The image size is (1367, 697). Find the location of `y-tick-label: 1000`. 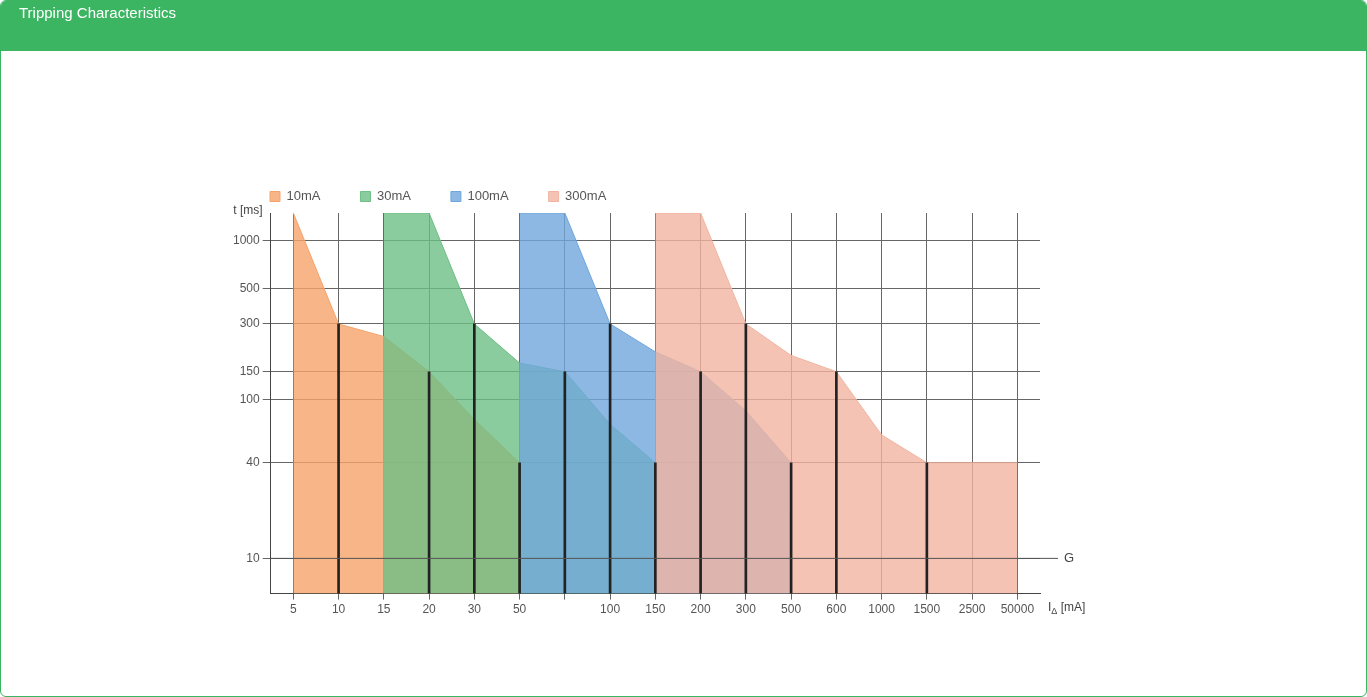

y-tick-label: 1000 is located at coordinates (246, 240).